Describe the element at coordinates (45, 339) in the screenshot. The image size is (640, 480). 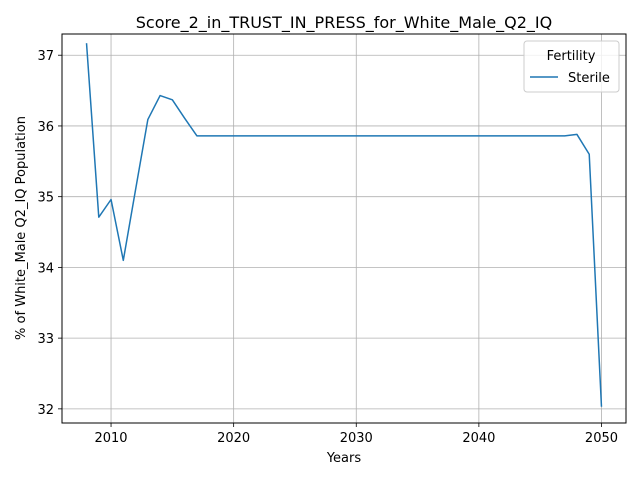
I see `y-tick-label: 33` at that location.